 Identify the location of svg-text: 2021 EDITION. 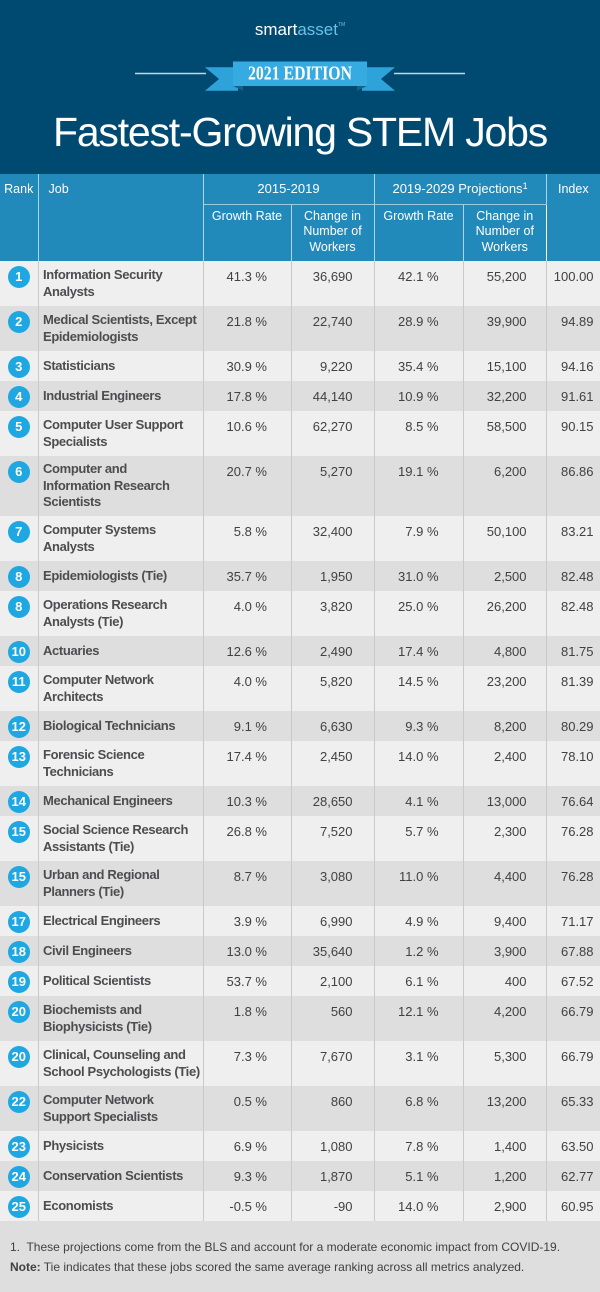
(300, 74).